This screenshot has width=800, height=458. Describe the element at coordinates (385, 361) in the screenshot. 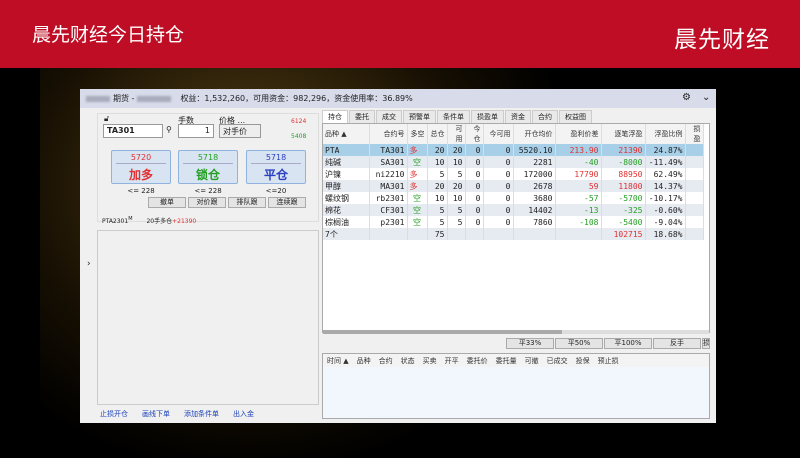

I see `order-column-header: 合约` at that location.